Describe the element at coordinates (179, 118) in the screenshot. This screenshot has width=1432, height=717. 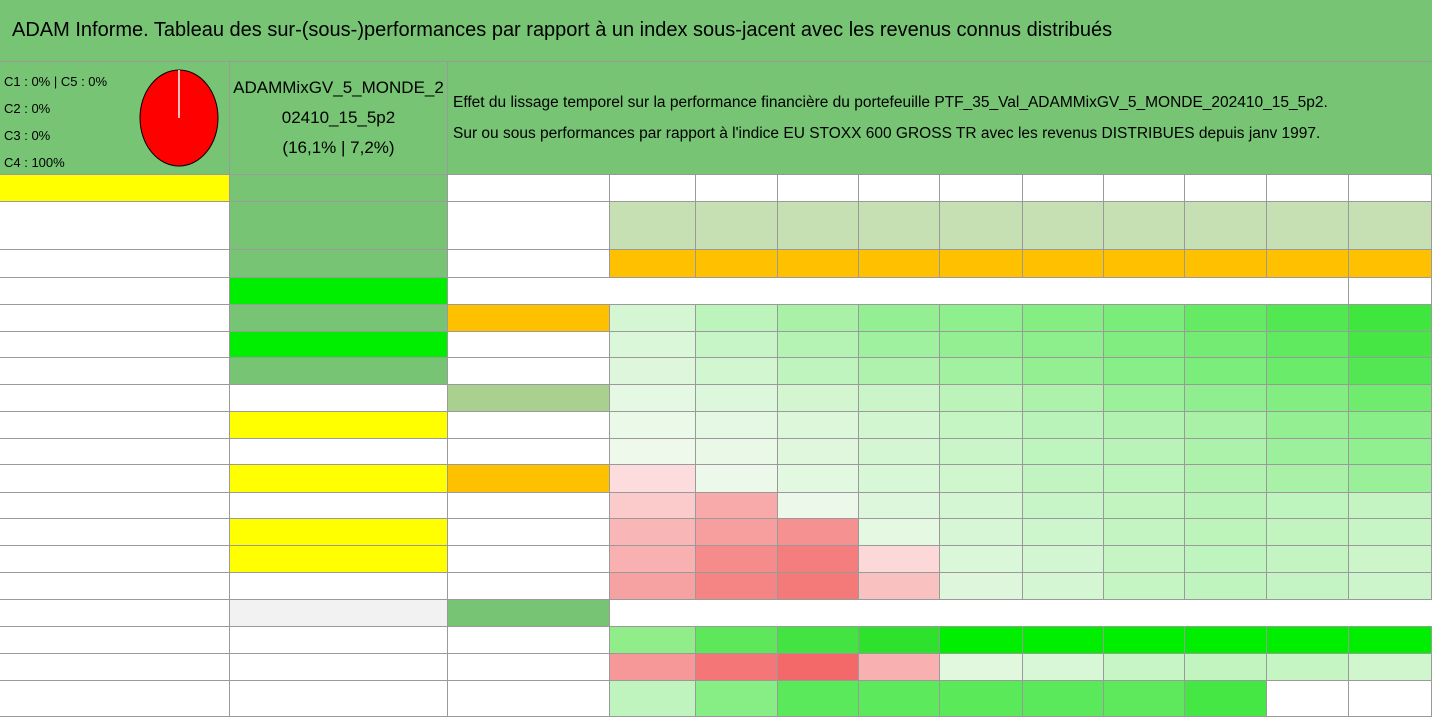
I see `allocation-pie-chart` at that location.